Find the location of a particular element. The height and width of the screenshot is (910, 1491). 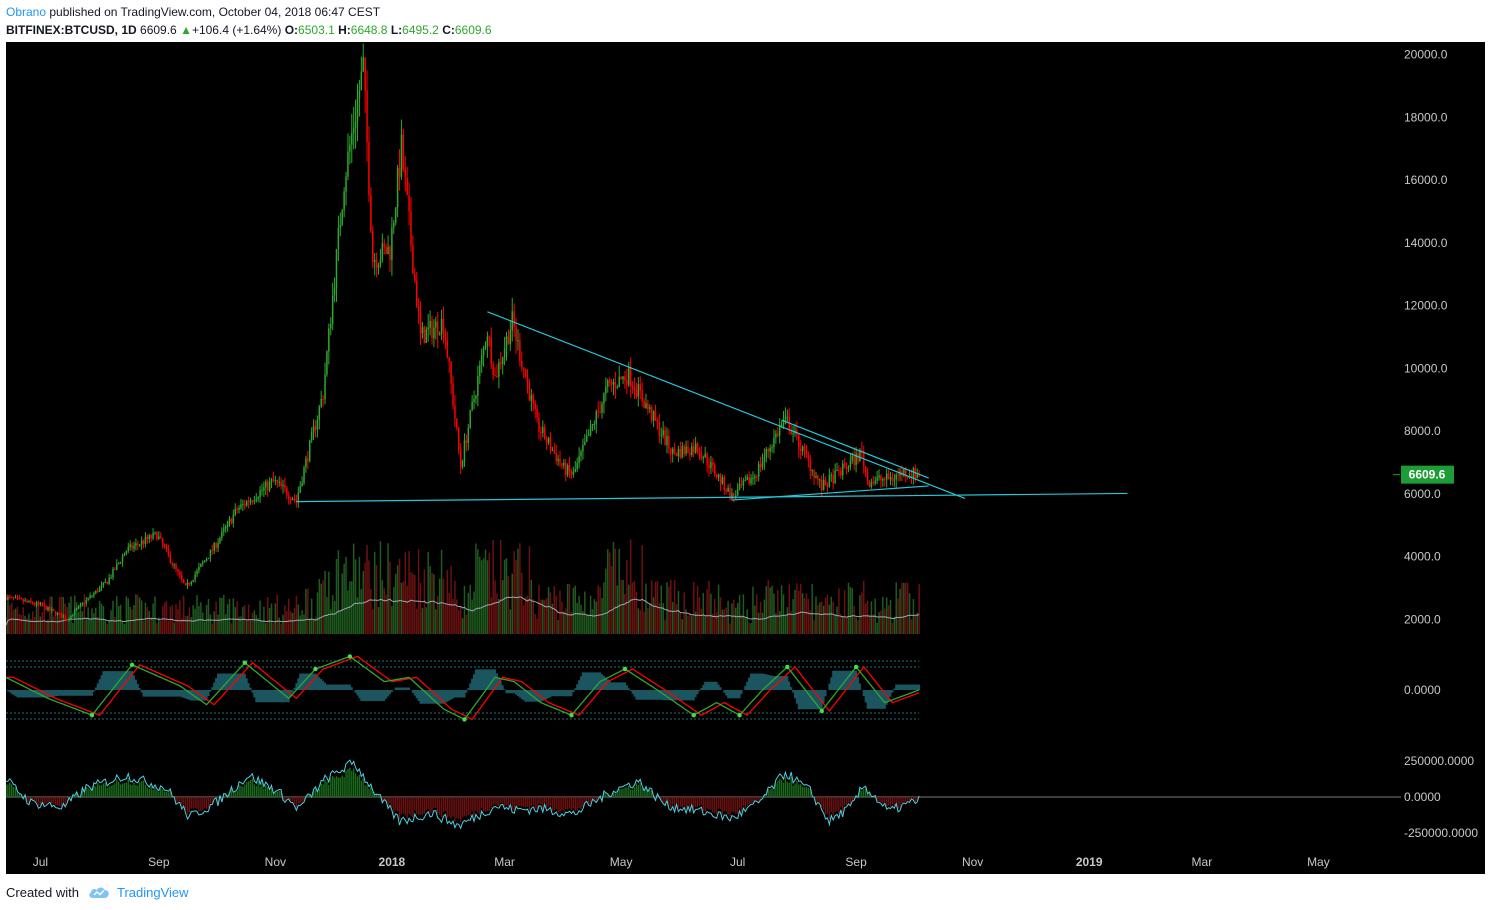

price-change: +106.4 (+1.64%) is located at coordinates (236, 30).